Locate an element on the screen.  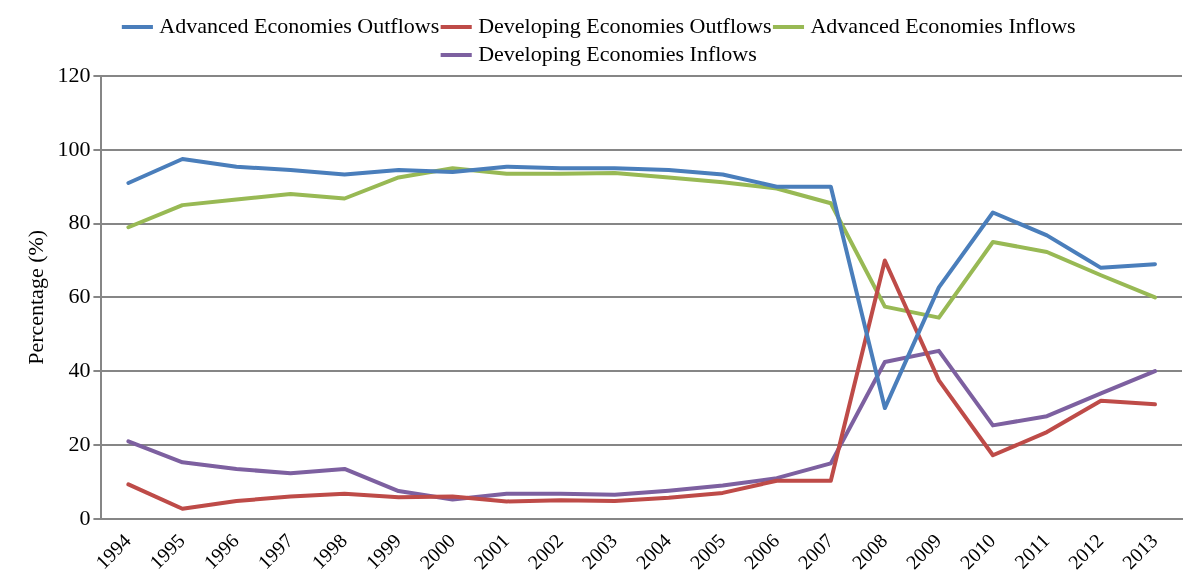
y-tick-label: 0 is located at coordinates (85, 517).